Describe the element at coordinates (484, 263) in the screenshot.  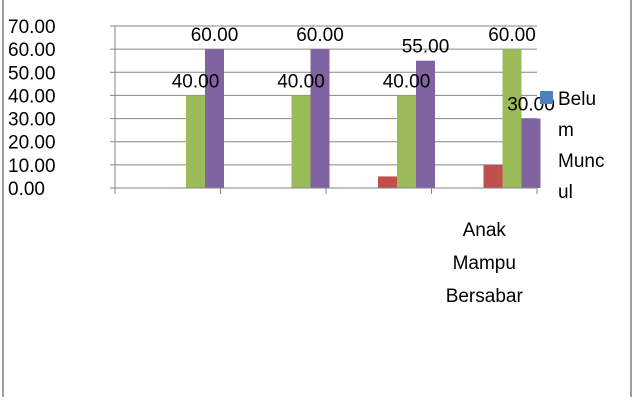
I see `category-label: Mampu` at that location.